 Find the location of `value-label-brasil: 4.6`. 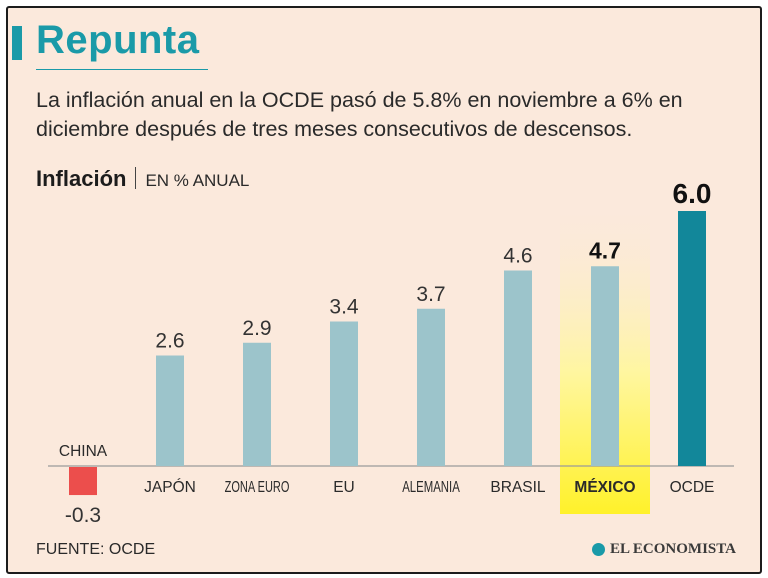

value-label-brasil: 4.6 is located at coordinates (517, 256).